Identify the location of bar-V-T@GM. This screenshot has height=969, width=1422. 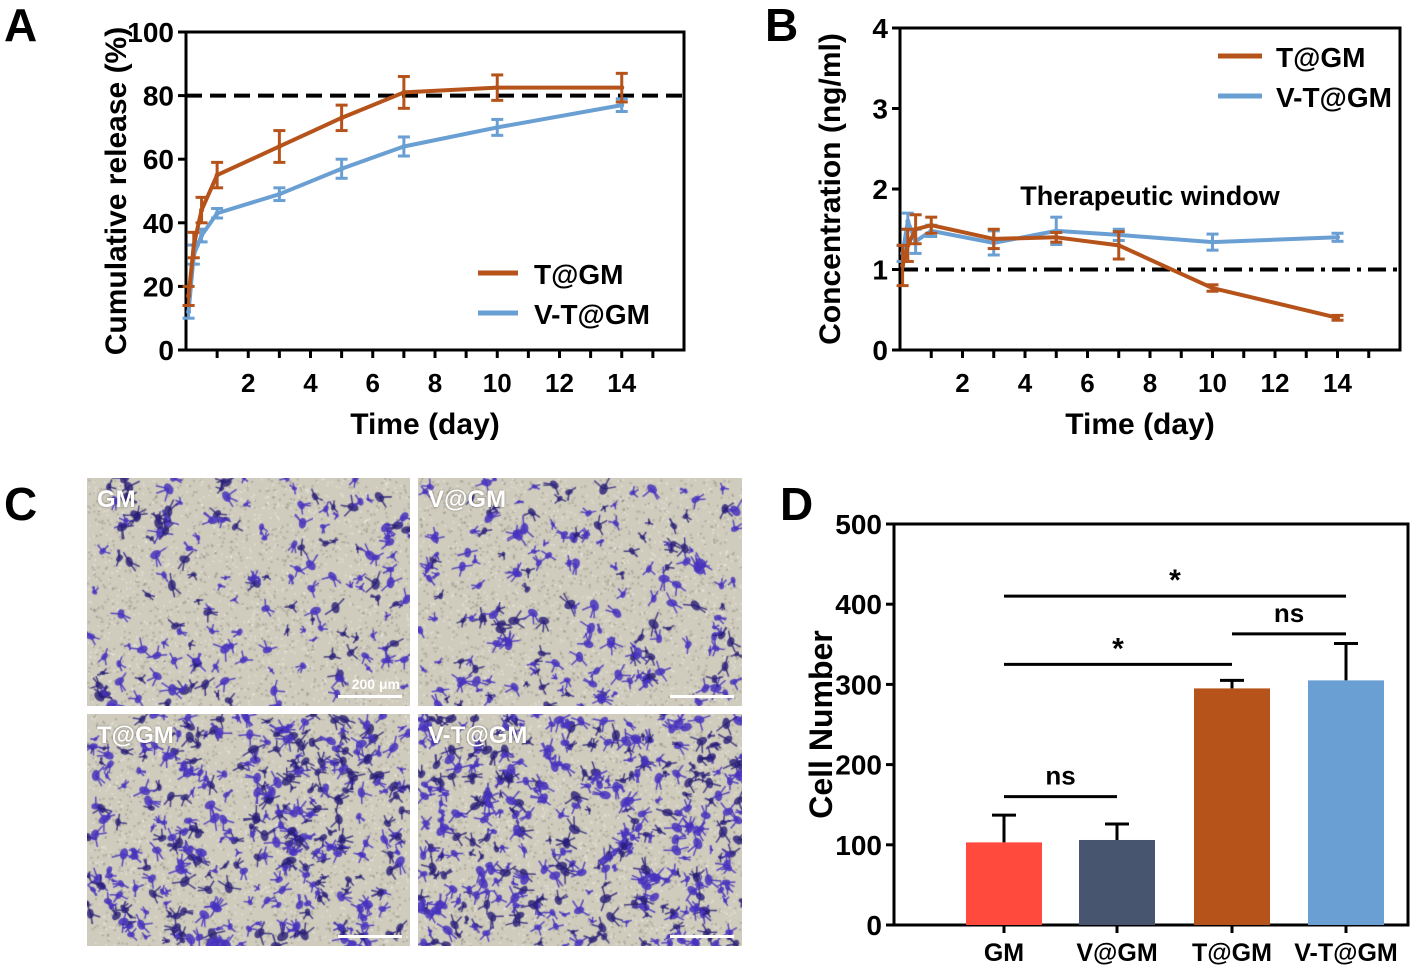
(1346, 802).